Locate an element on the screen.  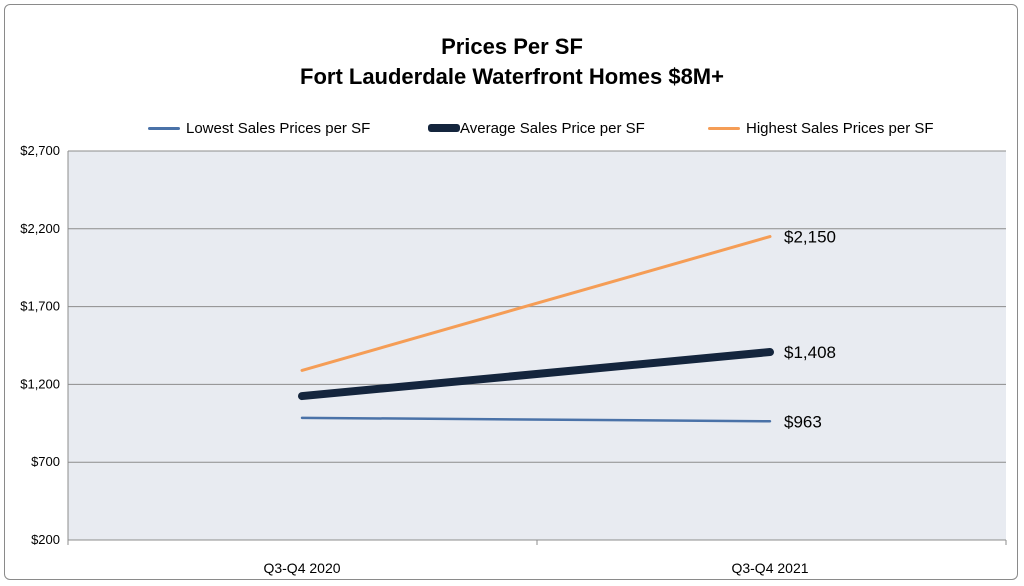
series-line-highest is located at coordinates (536, 303).